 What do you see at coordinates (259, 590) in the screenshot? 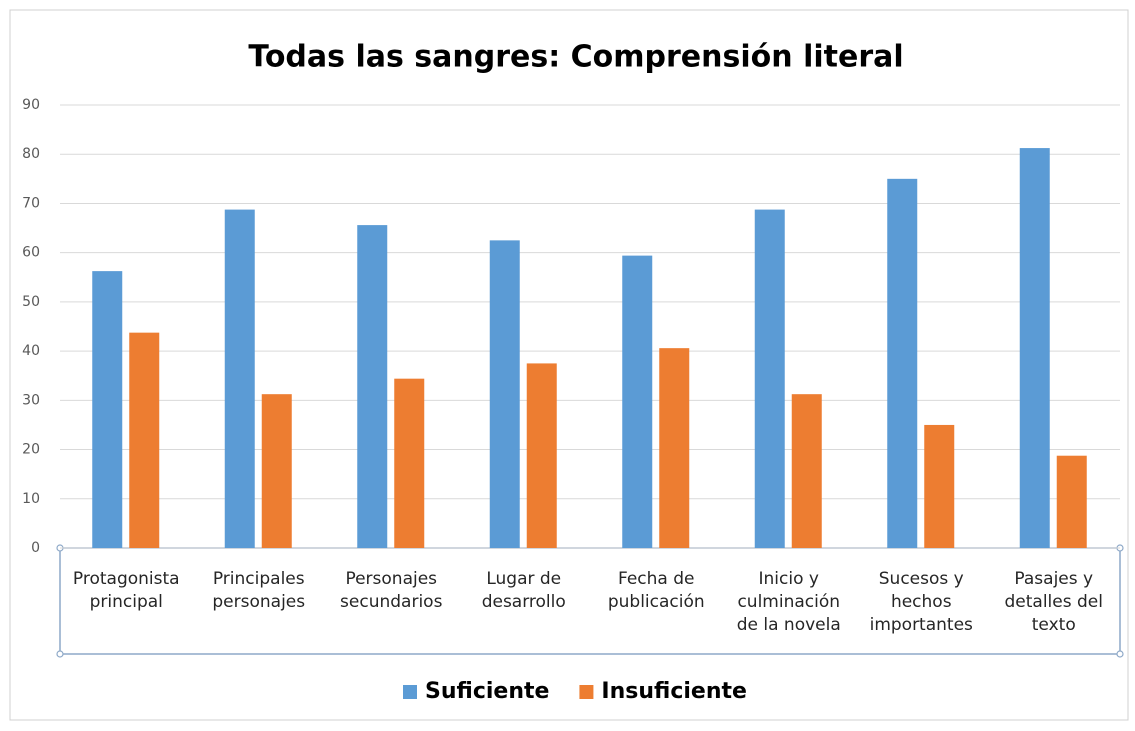
I see `x-tick-label: Principales personajes` at bounding box center [259, 590].